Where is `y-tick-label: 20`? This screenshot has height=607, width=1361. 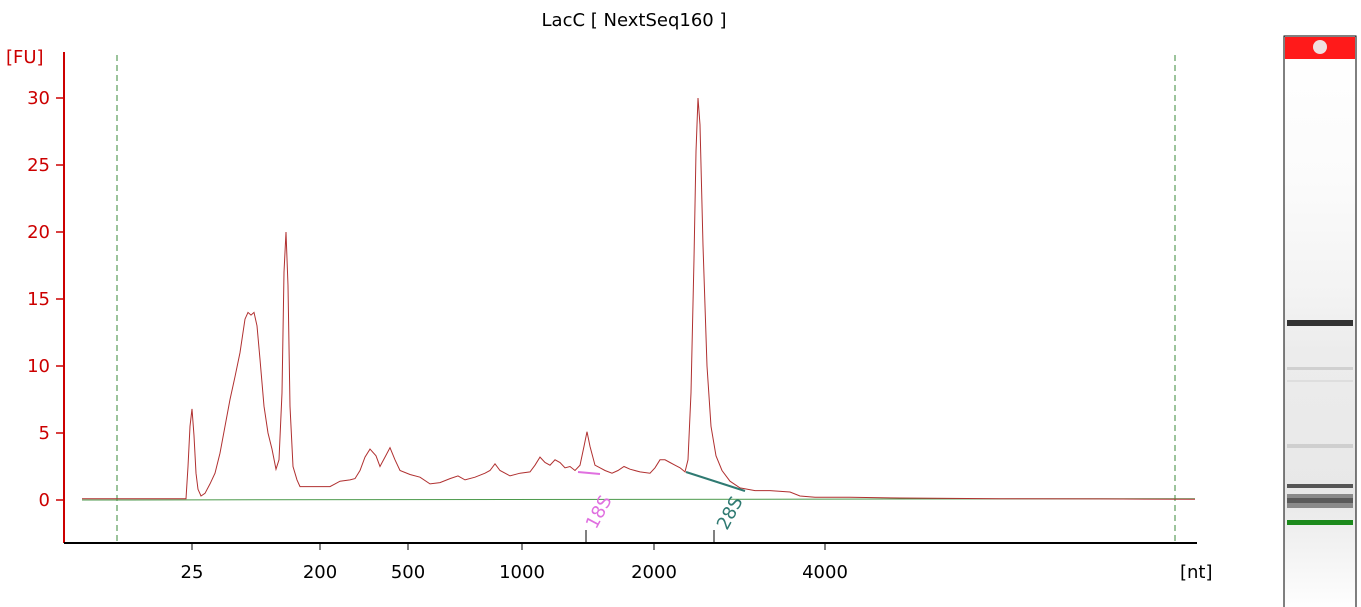 y-tick-label: 20 is located at coordinates (38, 232).